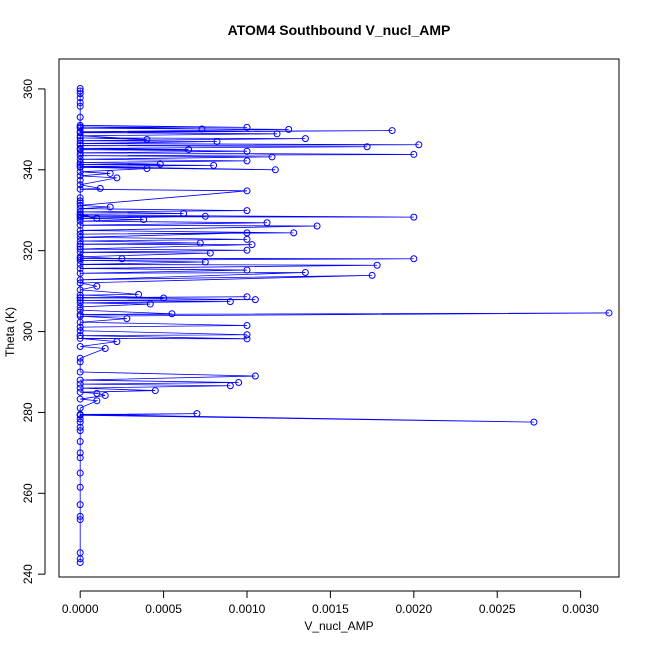 This screenshot has width=650, height=650. What do you see at coordinates (28, 89) in the screenshot?
I see `y-tick-label: 360` at bounding box center [28, 89].